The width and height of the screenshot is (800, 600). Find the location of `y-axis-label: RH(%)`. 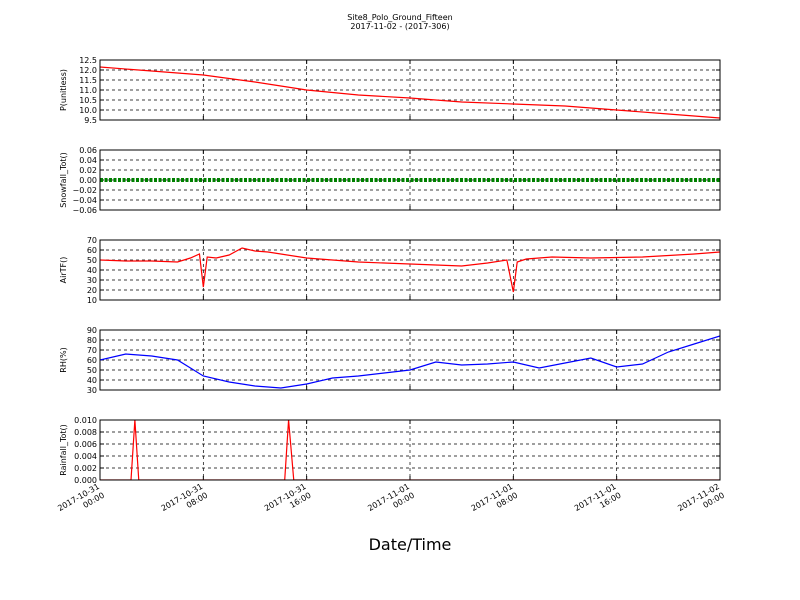

y-axis-label: RH(%) is located at coordinates (63, 359).